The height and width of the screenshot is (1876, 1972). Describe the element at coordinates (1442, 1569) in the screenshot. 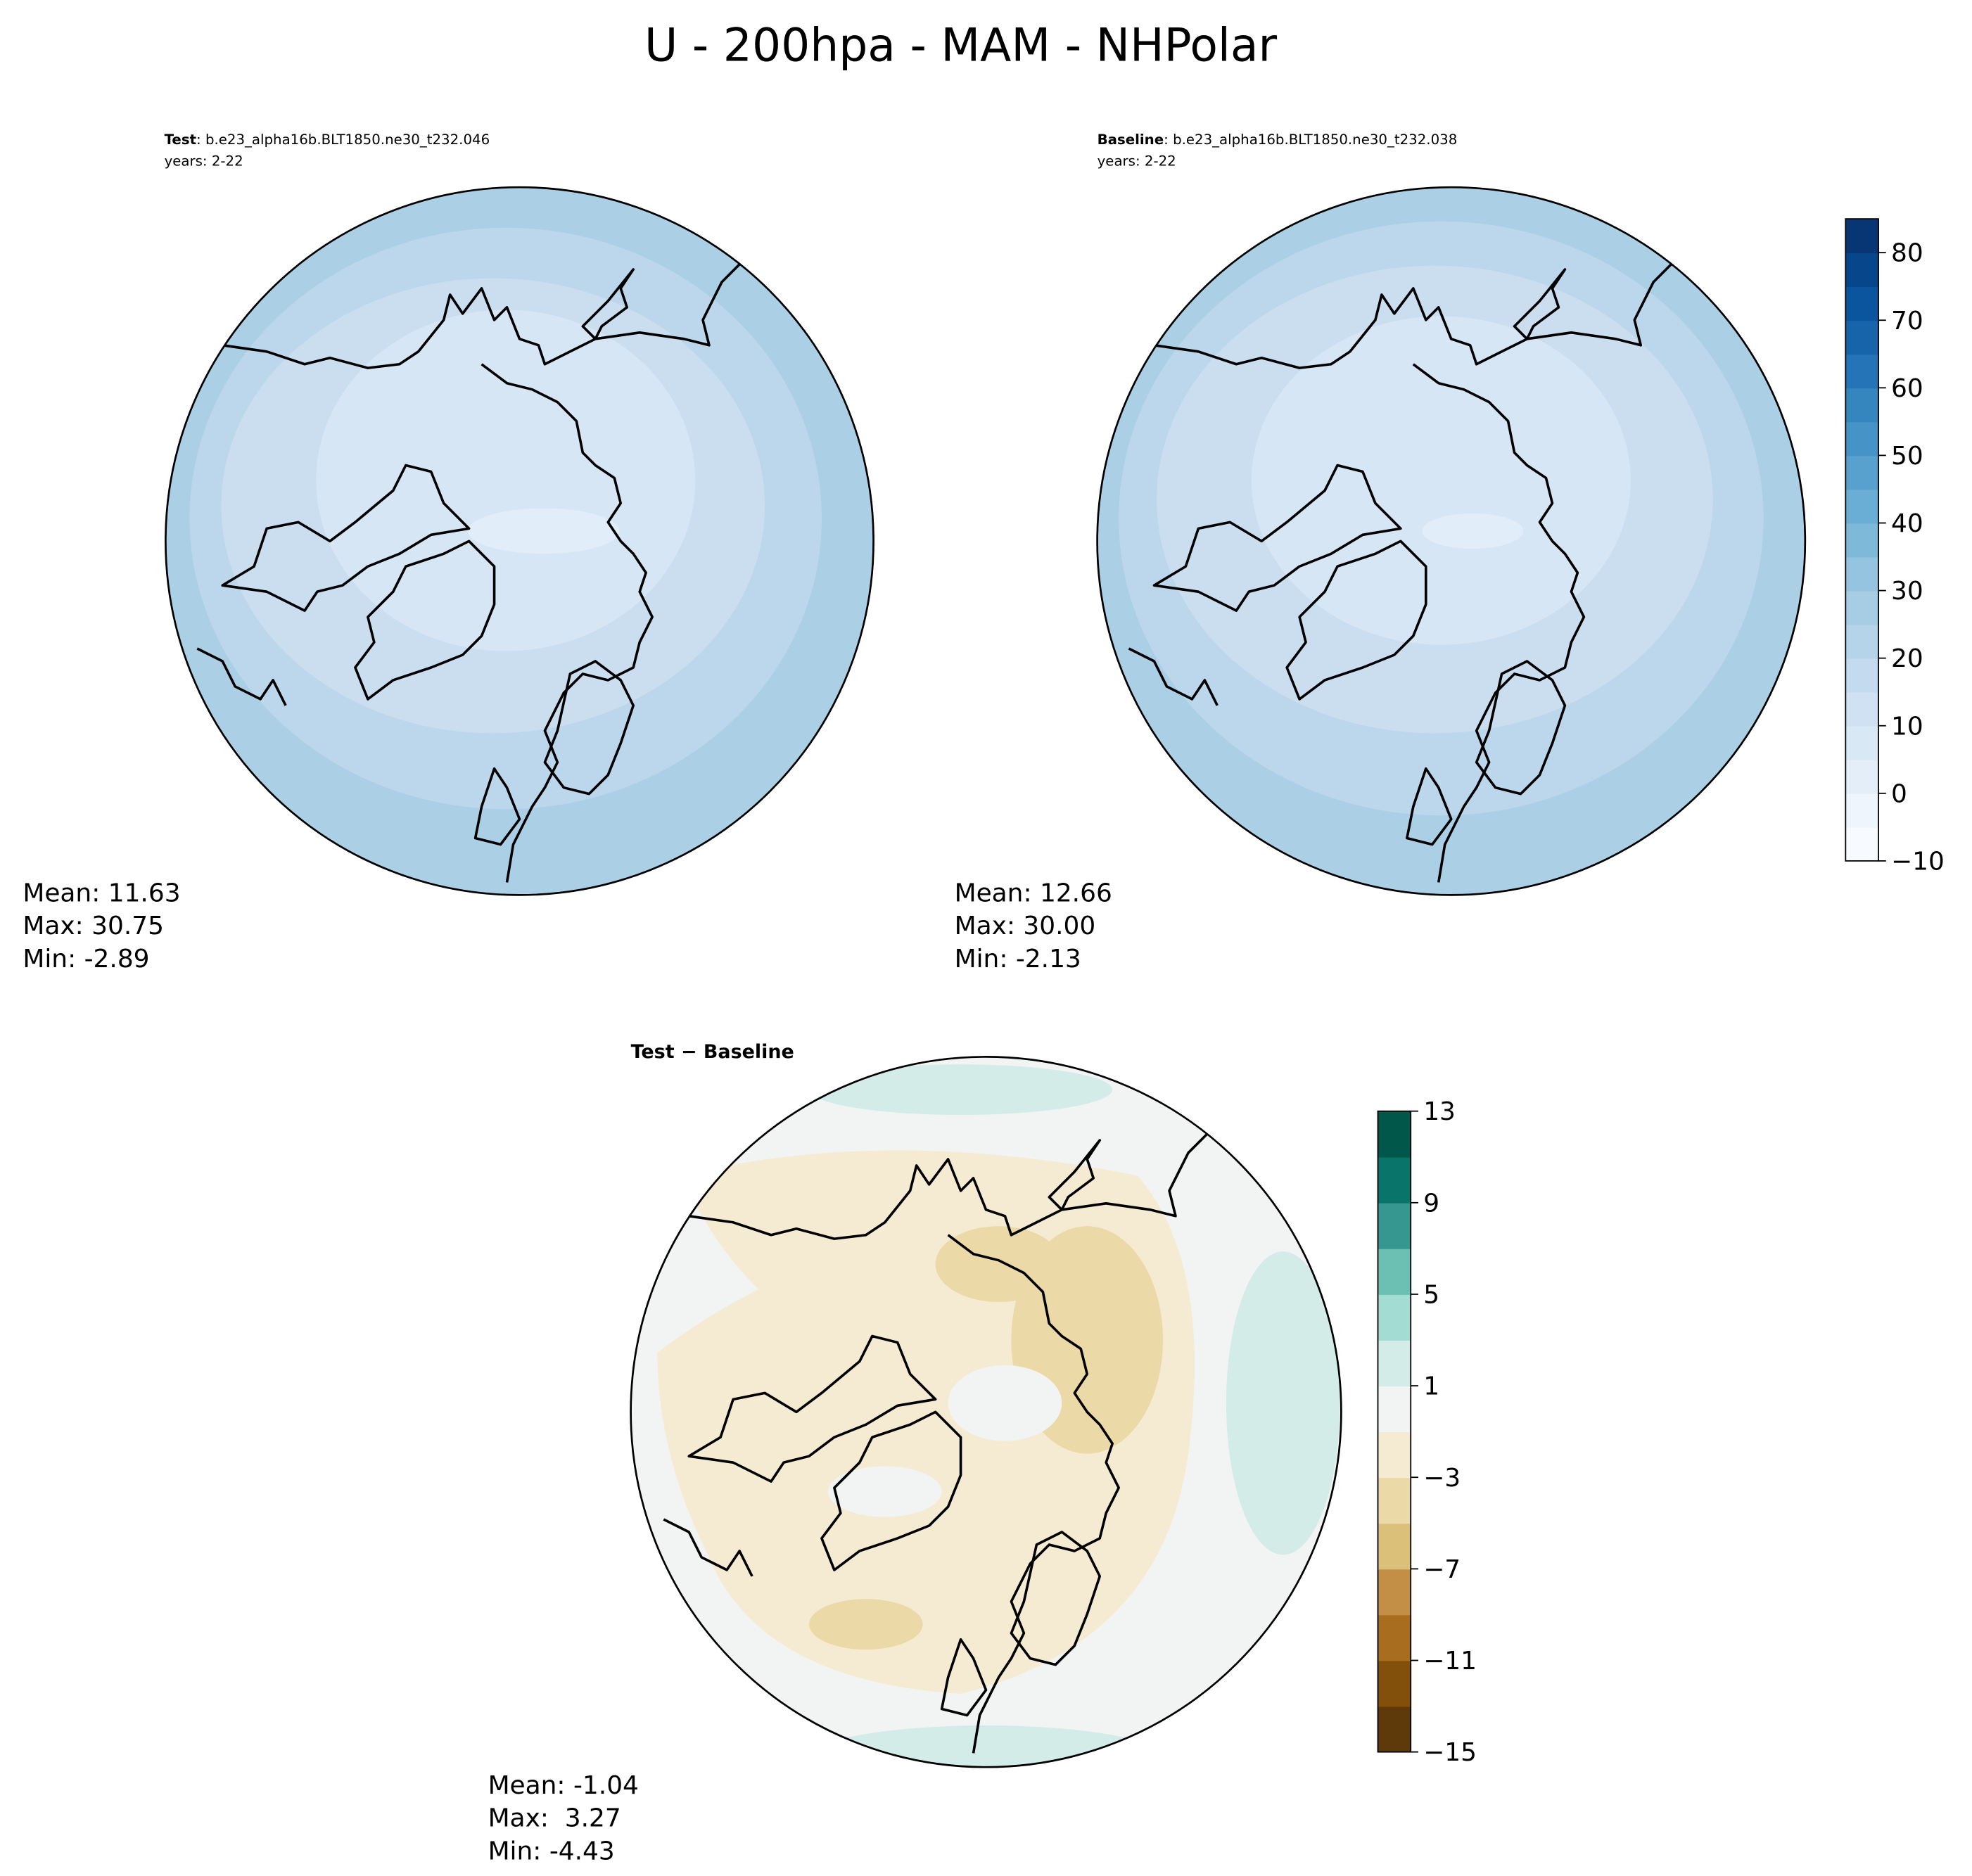

I see `colorbar-tick-label: −7` at that location.